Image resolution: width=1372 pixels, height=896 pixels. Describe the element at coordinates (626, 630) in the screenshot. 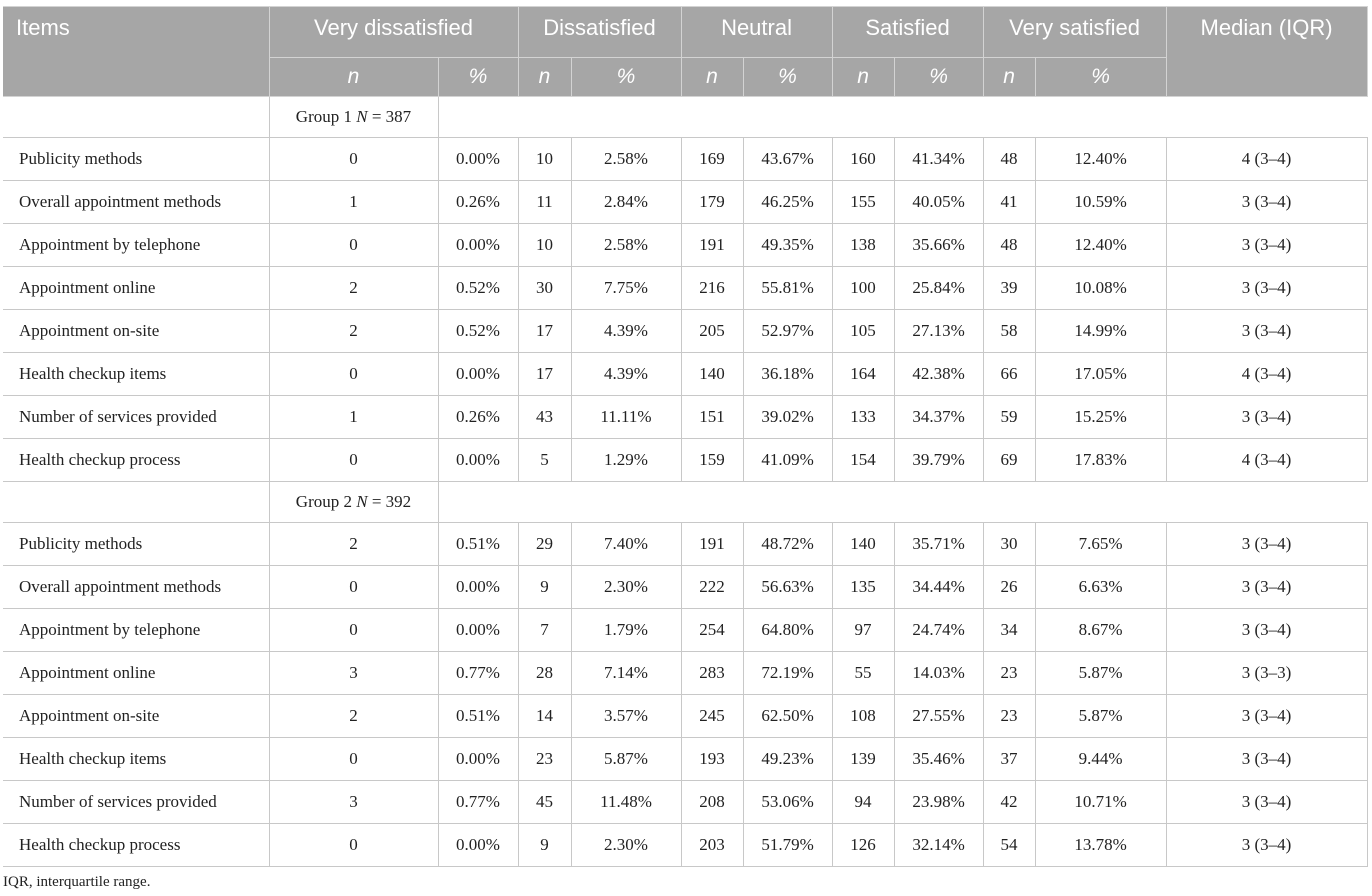

I see `dissatisfied-pct-cell: 1.79%` at that location.